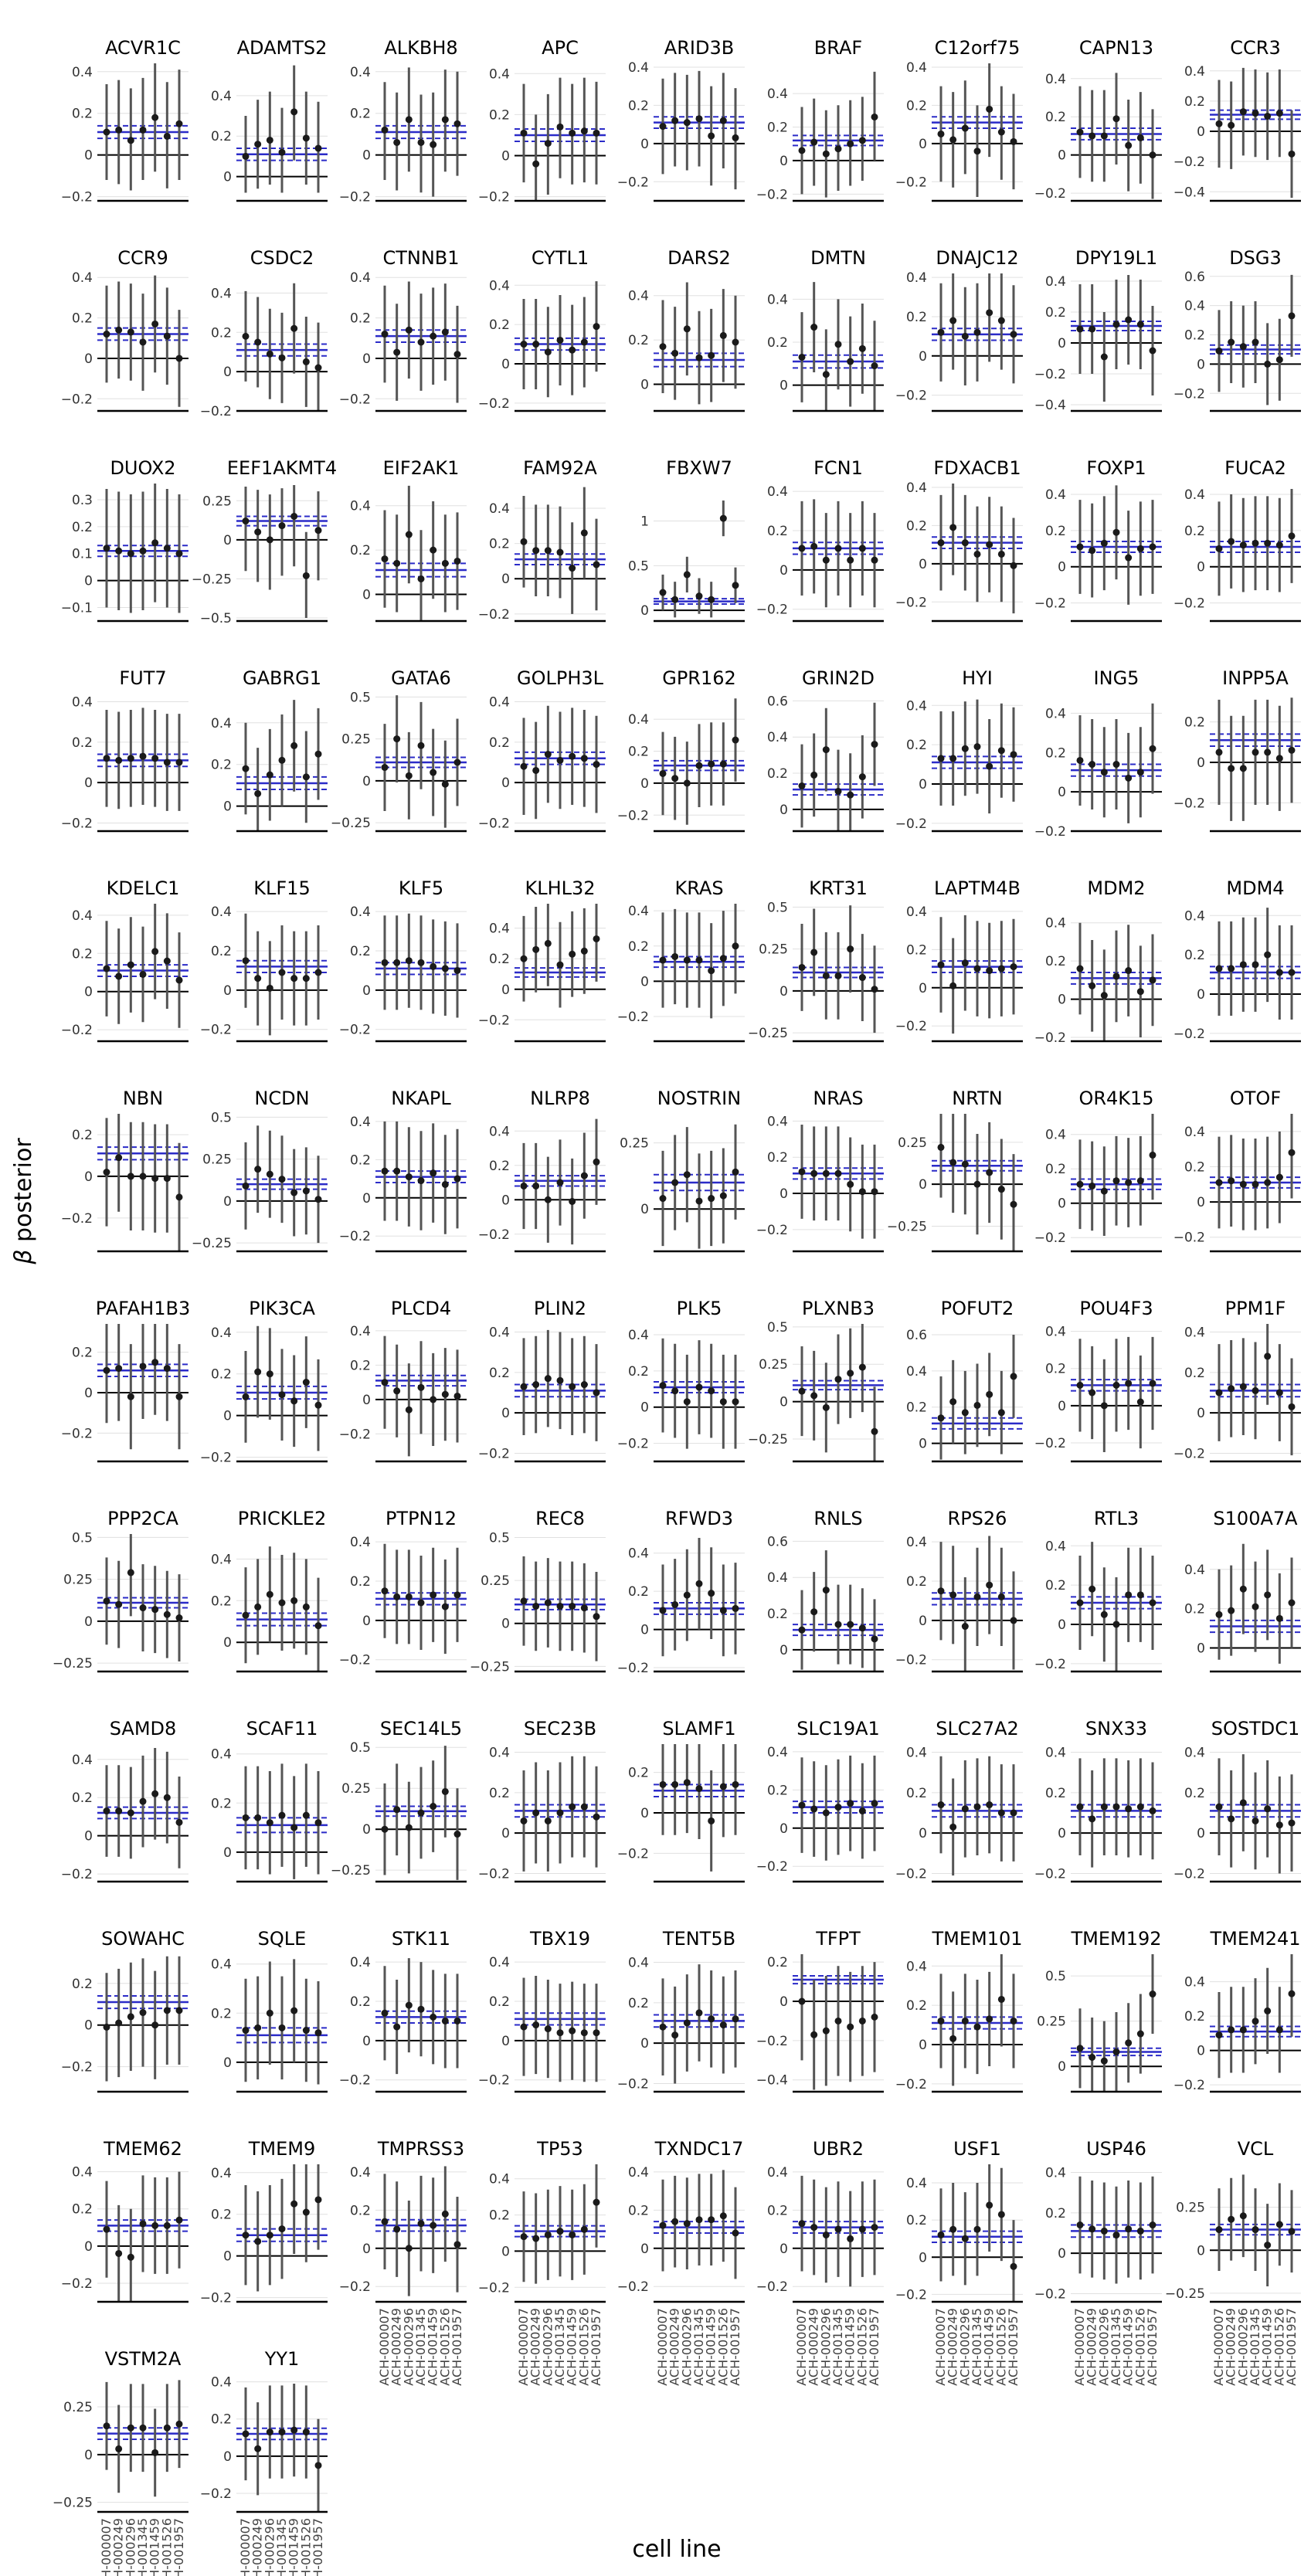 This screenshot has width=1311, height=2576. What do you see at coordinates (305, 2547) in the screenshot?
I see `x-tick-label: ACH-001526` at bounding box center [305, 2547].